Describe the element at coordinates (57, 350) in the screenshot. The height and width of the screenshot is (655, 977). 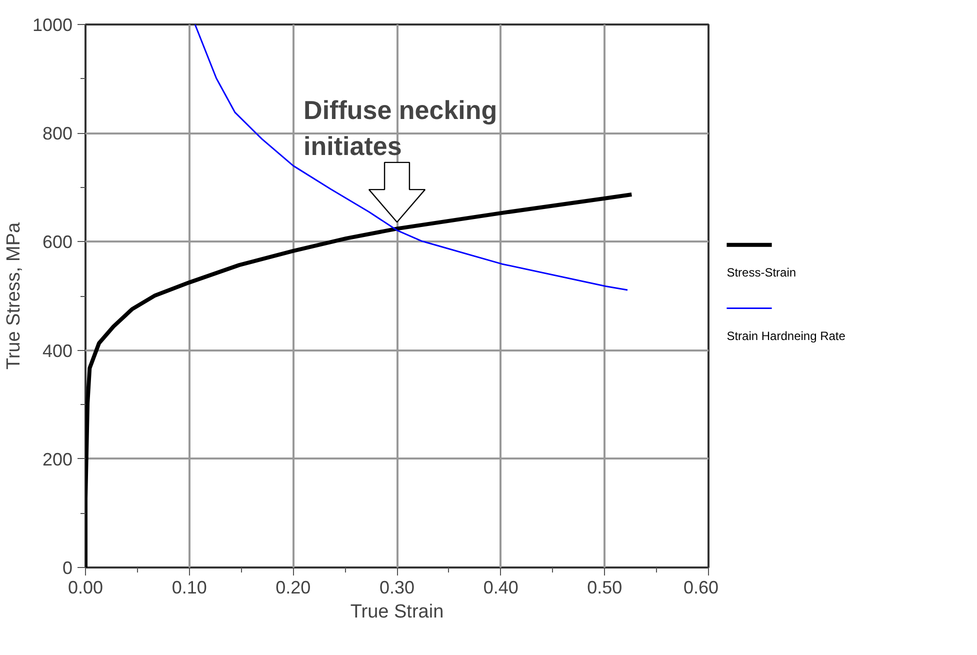
I see `y-tick-label: 400` at that location.